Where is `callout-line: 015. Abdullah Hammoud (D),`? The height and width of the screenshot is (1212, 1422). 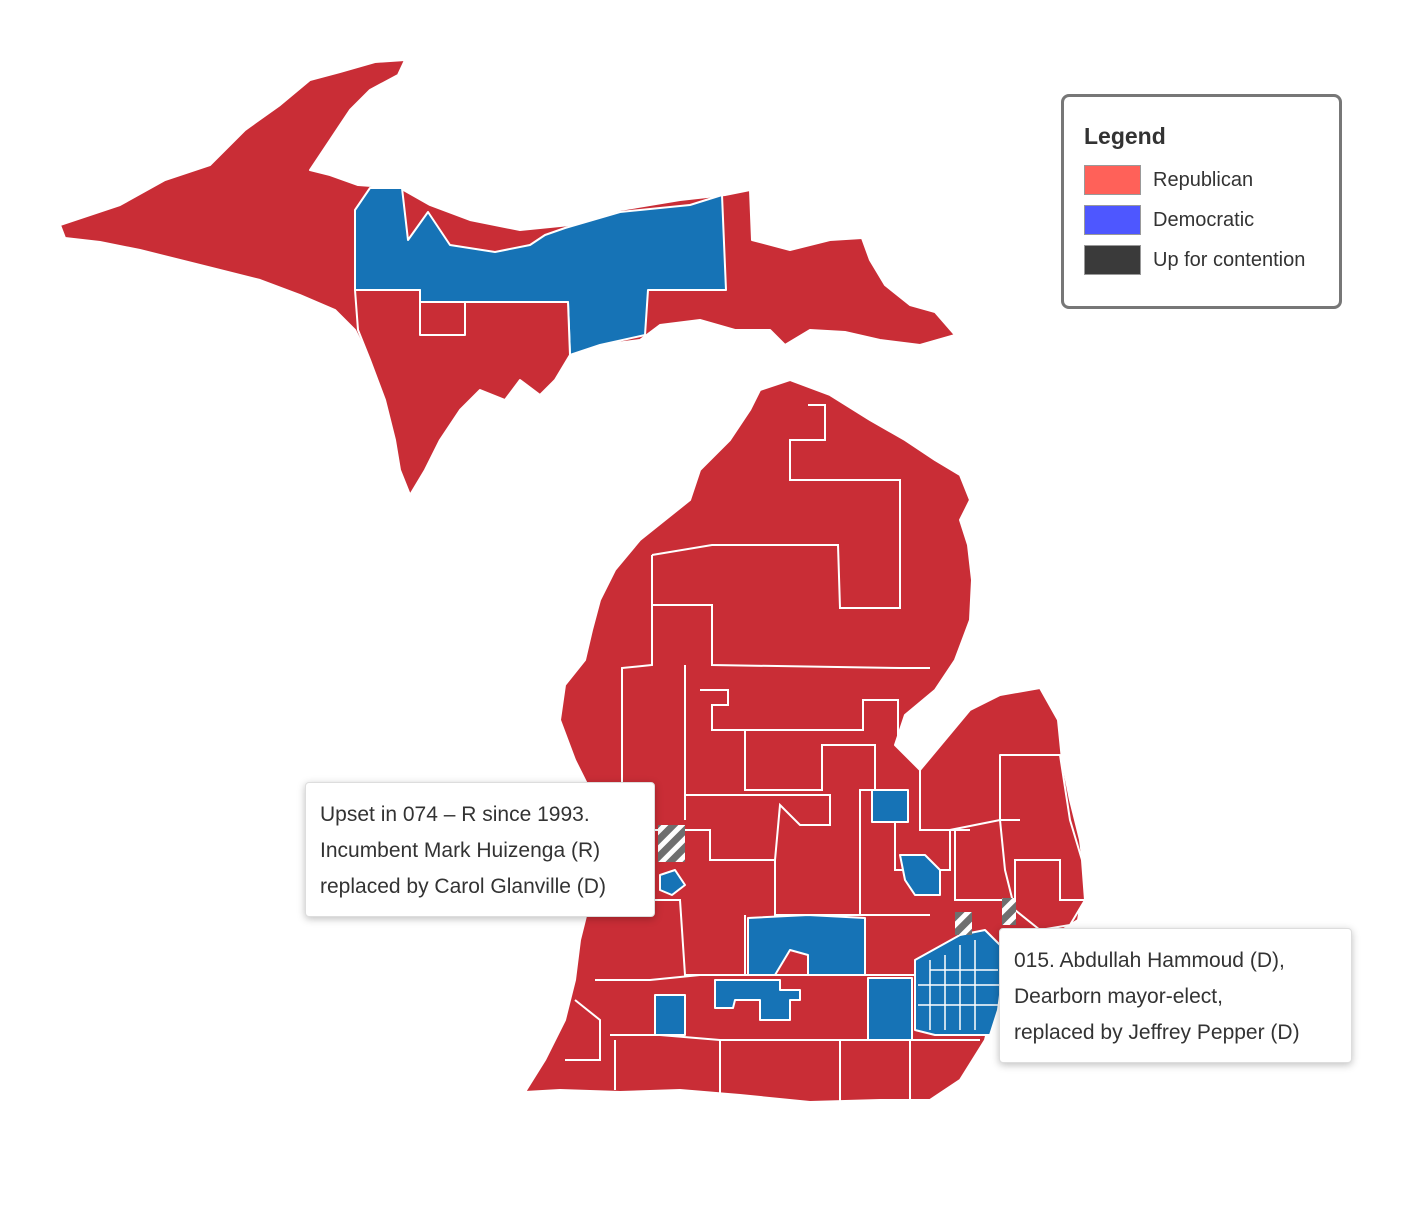 callout-line: 015. Abdullah Hammoud (D), is located at coordinates (1149, 960).